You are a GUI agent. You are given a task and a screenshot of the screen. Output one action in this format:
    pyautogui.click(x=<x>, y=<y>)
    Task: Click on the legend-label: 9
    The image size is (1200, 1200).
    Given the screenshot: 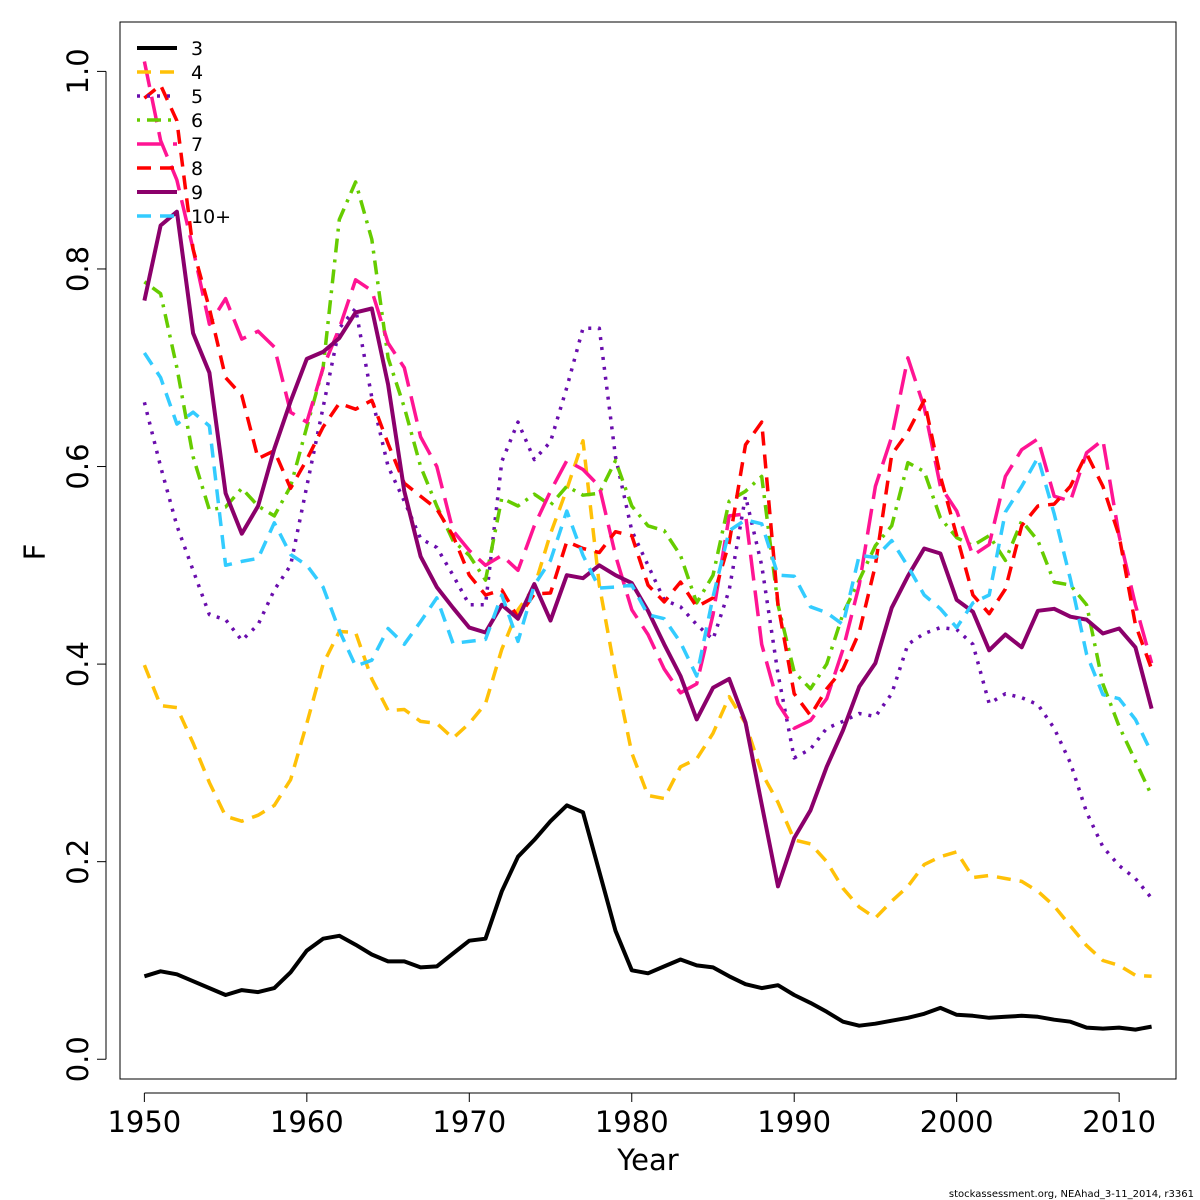 What is the action you would take?
    pyautogui.click(x=197, y=193)
    